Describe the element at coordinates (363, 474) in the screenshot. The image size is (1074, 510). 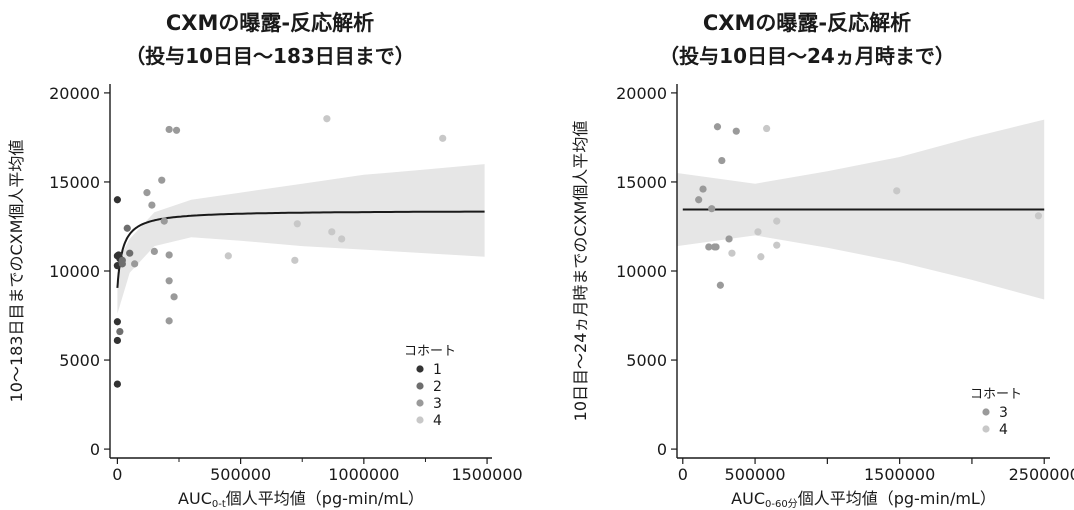
I see `x-tick-label: 1000000` at that location.